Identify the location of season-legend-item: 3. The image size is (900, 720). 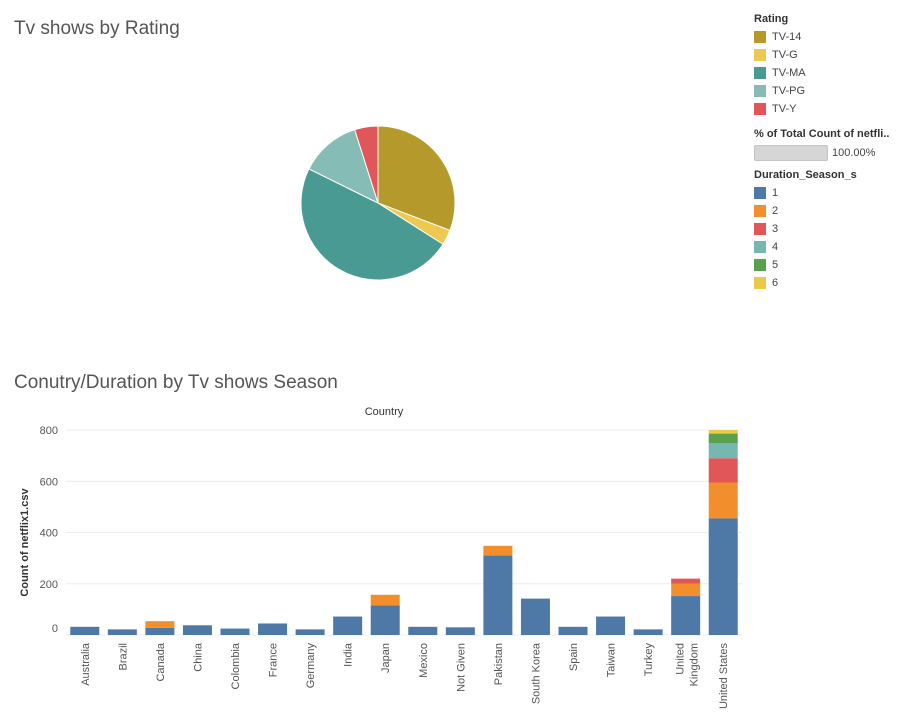
(805, 229).